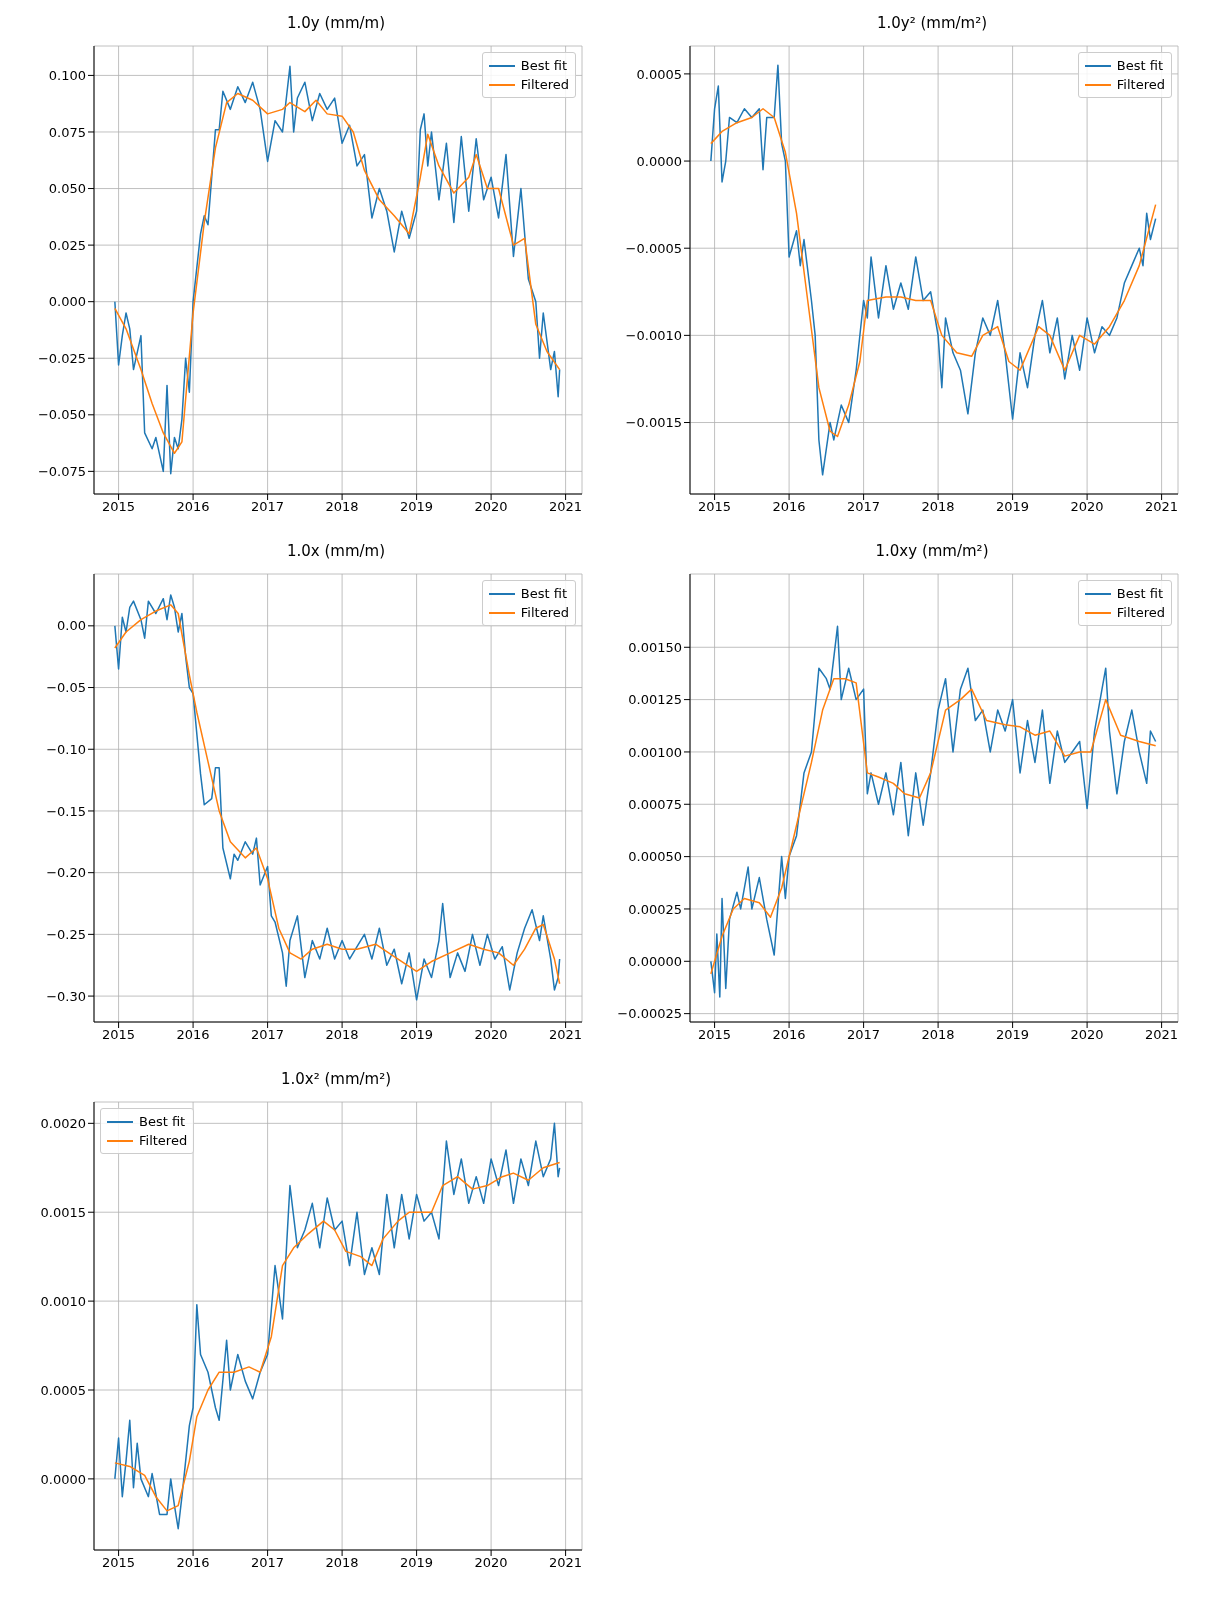 The height and width of the screenshot is (1622, 1208). I want to click on y-tick-label: −0.20, so click(66, 873).